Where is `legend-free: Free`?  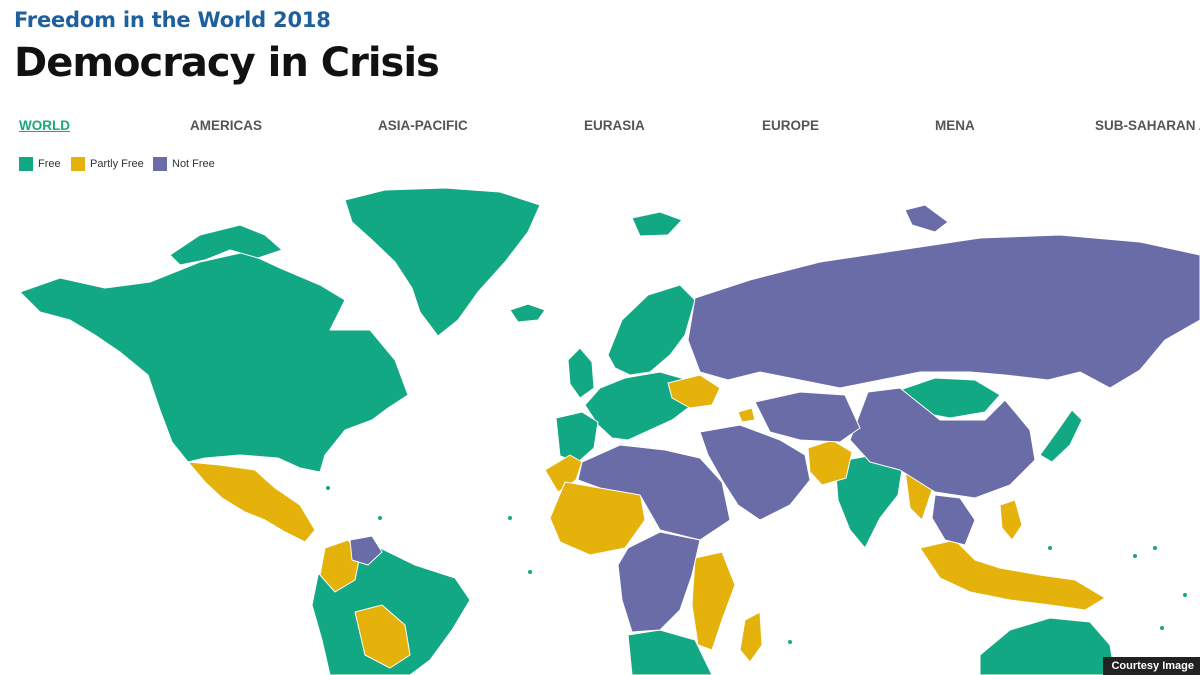 legend-free: Free is located at coordinates (40, 164).